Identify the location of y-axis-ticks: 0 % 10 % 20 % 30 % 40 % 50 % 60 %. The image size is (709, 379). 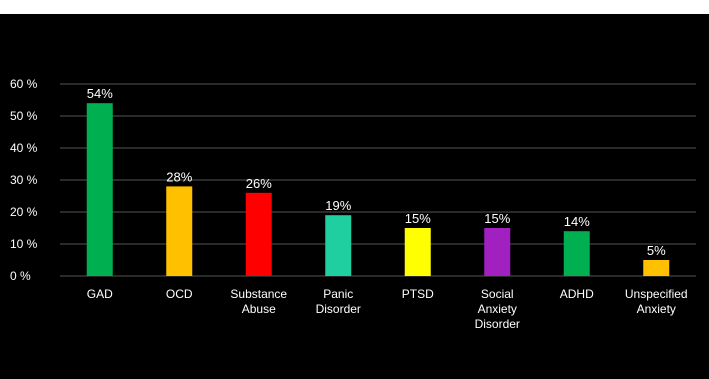
(24, 180).